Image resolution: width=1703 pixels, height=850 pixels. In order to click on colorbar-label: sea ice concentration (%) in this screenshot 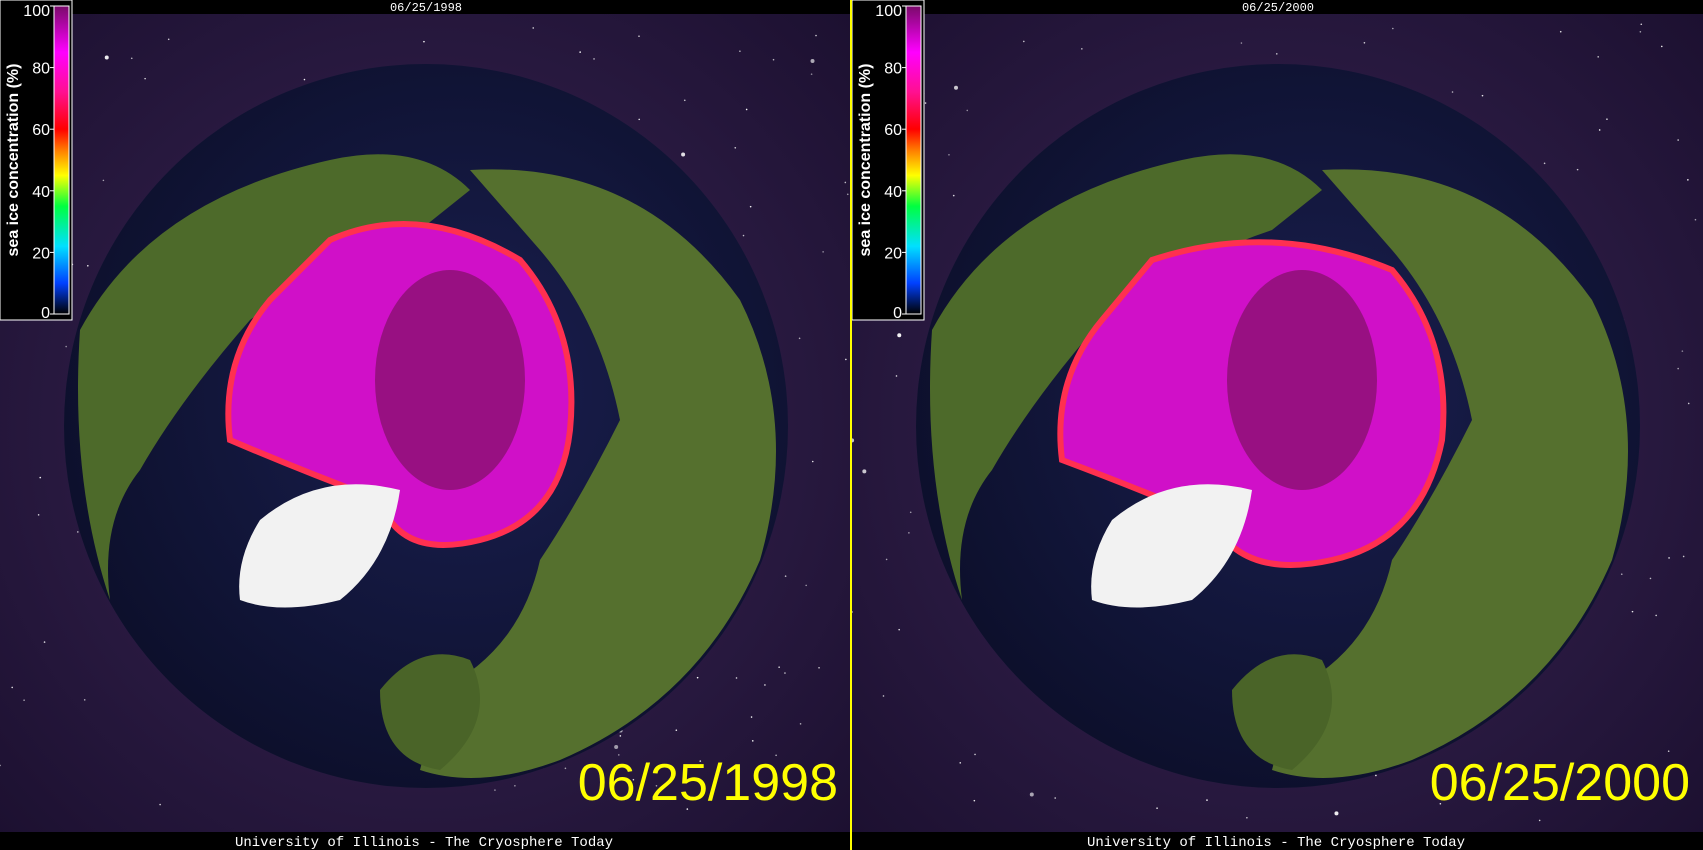, I will do `click(13, 160)`.